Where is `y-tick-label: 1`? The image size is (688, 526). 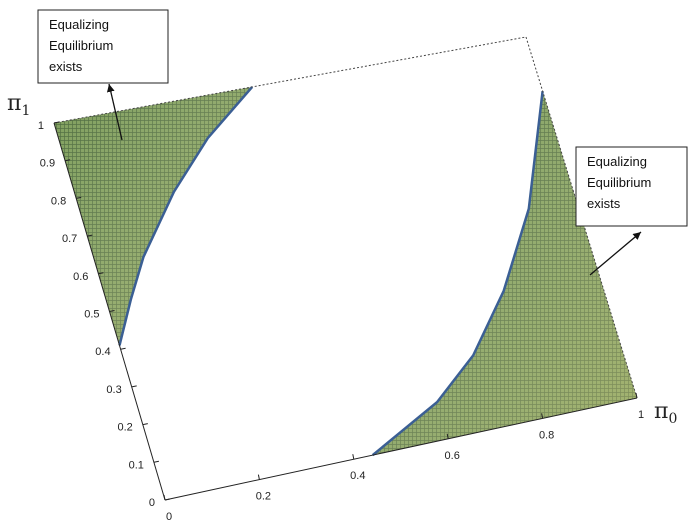 y-tick-label: 1 is located at coordinates (41, 126).